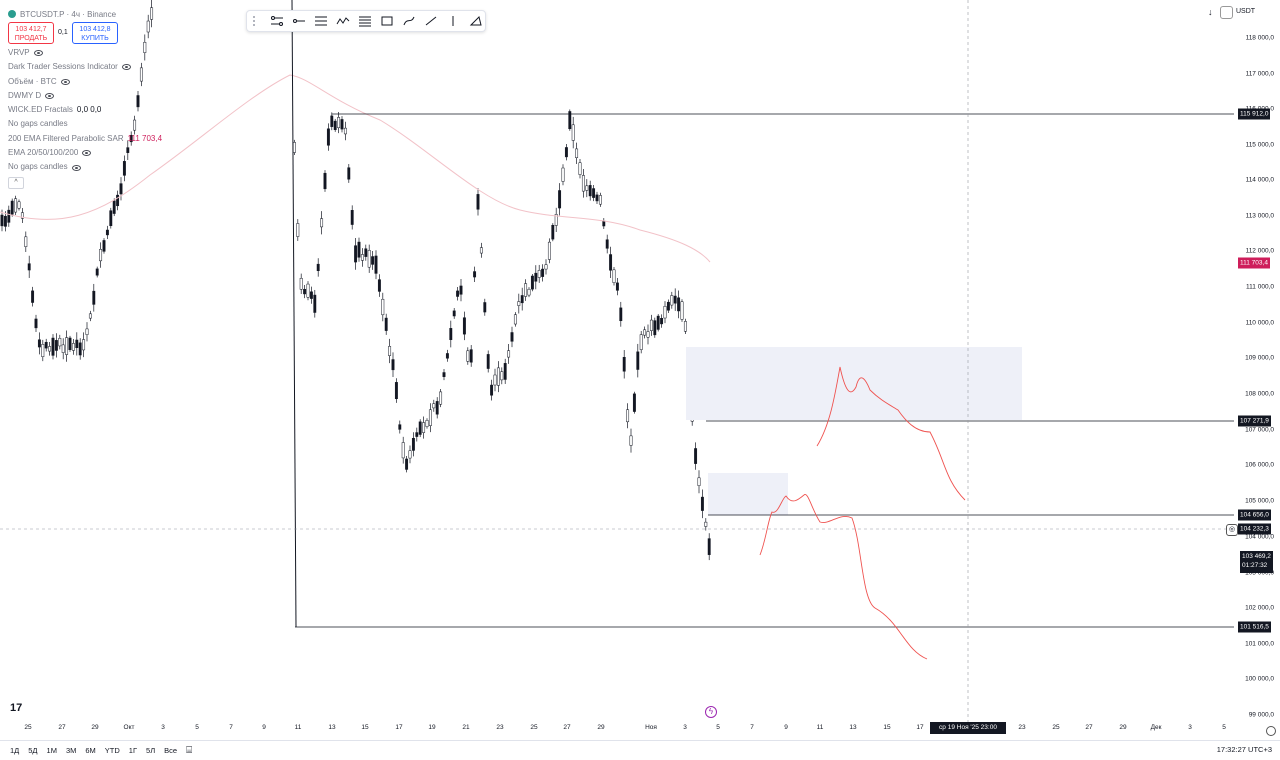 The width and height of the screenshot is (1280, 760). I want to click on price-label: 99 000,0, so click(1261, 715).